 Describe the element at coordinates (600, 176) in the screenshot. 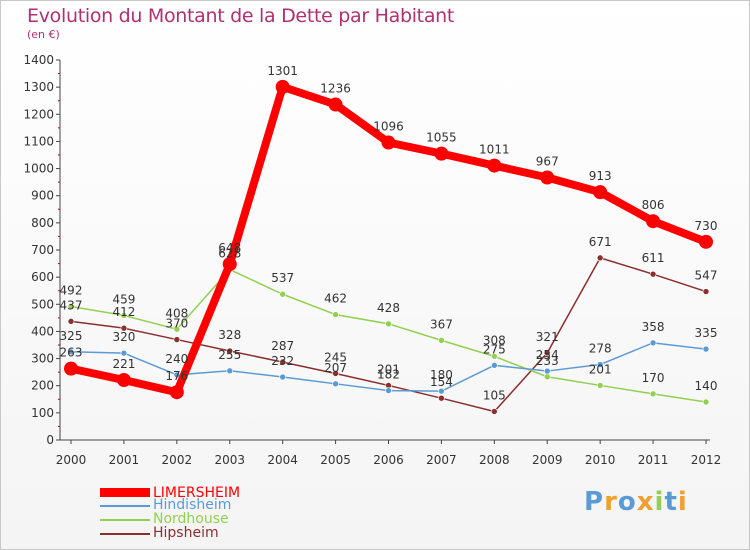

I see `data-label-limersheim: 913` at that location.